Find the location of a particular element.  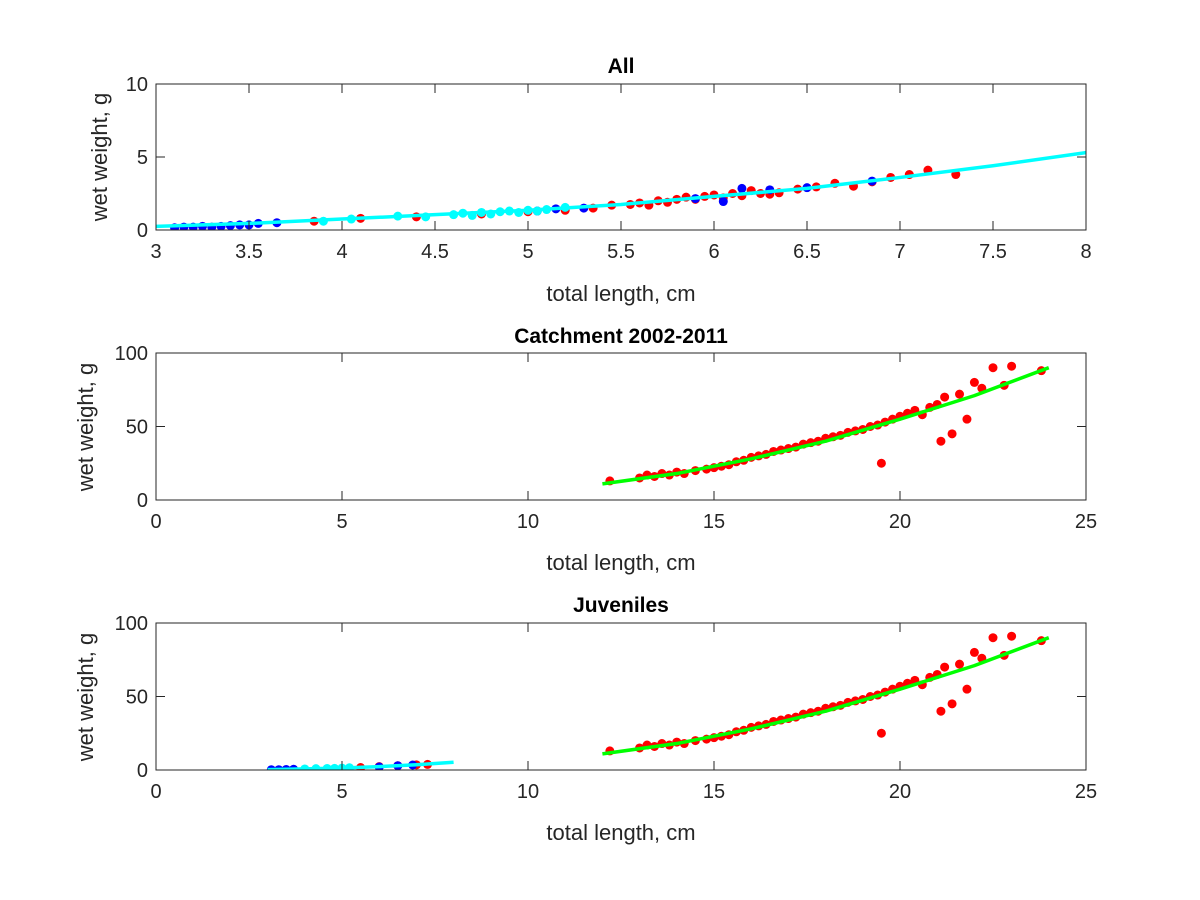

x-tick-label: 5.5 is located at coordinates (621, 252).